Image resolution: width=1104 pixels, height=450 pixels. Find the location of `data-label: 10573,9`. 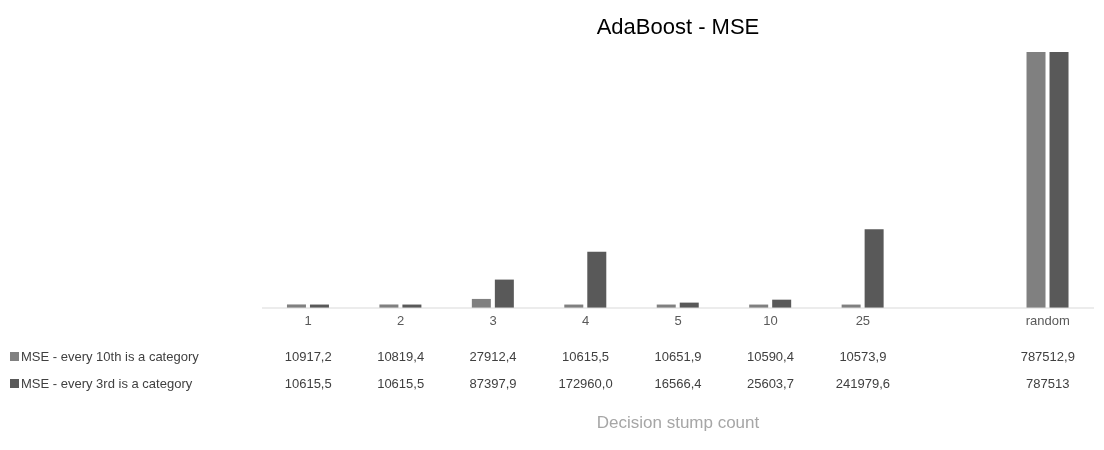

data-label: 10573,9 is located at coordinates (863, 356).